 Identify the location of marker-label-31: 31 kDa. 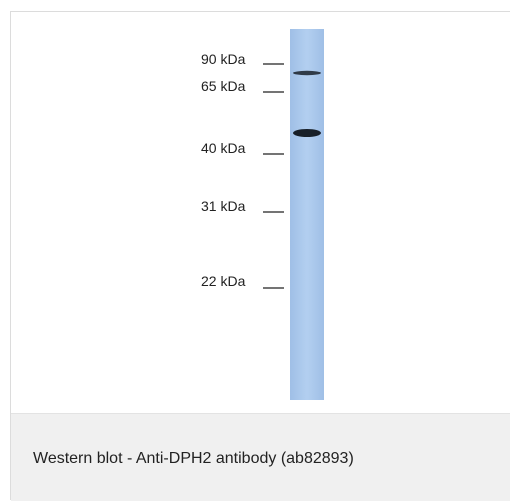
(223, 206).